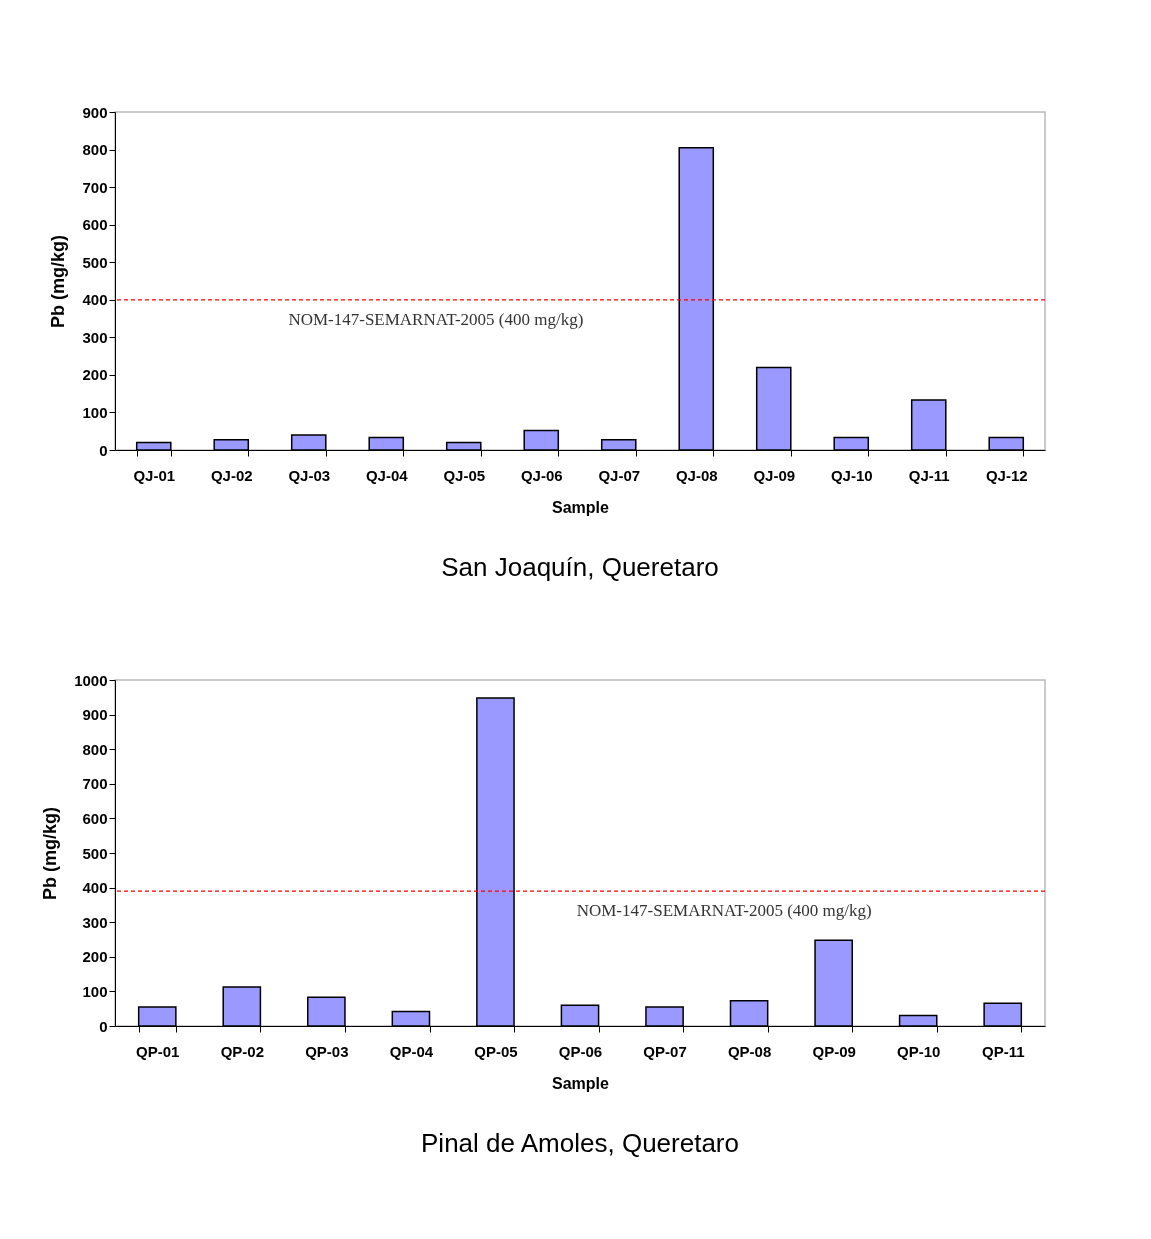 Image resolution: width=1151 pixels, height=1239 pixels. Describe the element at coordinates (749, 1051) in the screenshot. I see `x-tick-label: QP-08` at that location.